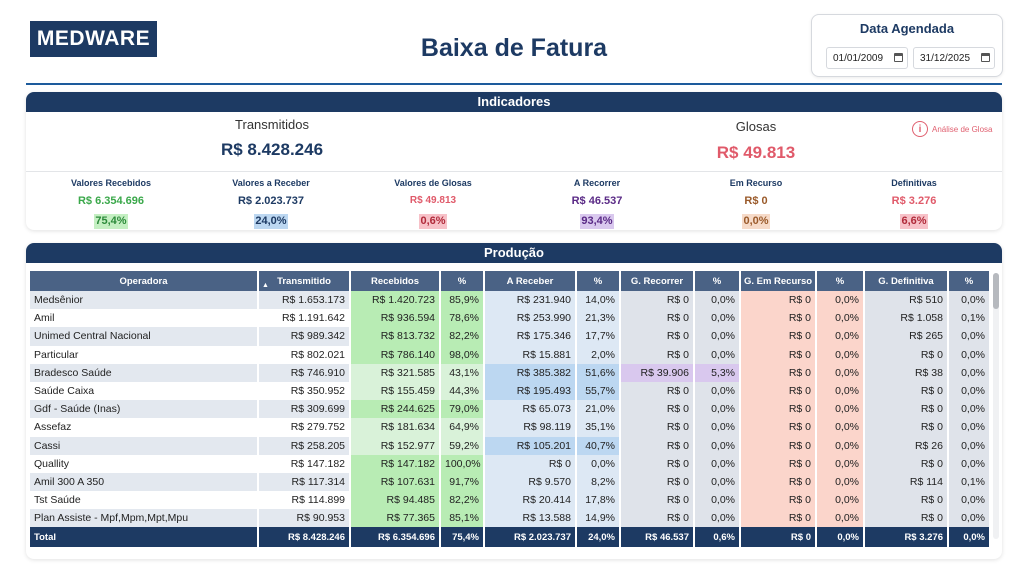  What do you see at coordinates (111, 183) in the screenshot?
I see `kpi-label: Valores Recebidos` at bounding box center [111, 183].